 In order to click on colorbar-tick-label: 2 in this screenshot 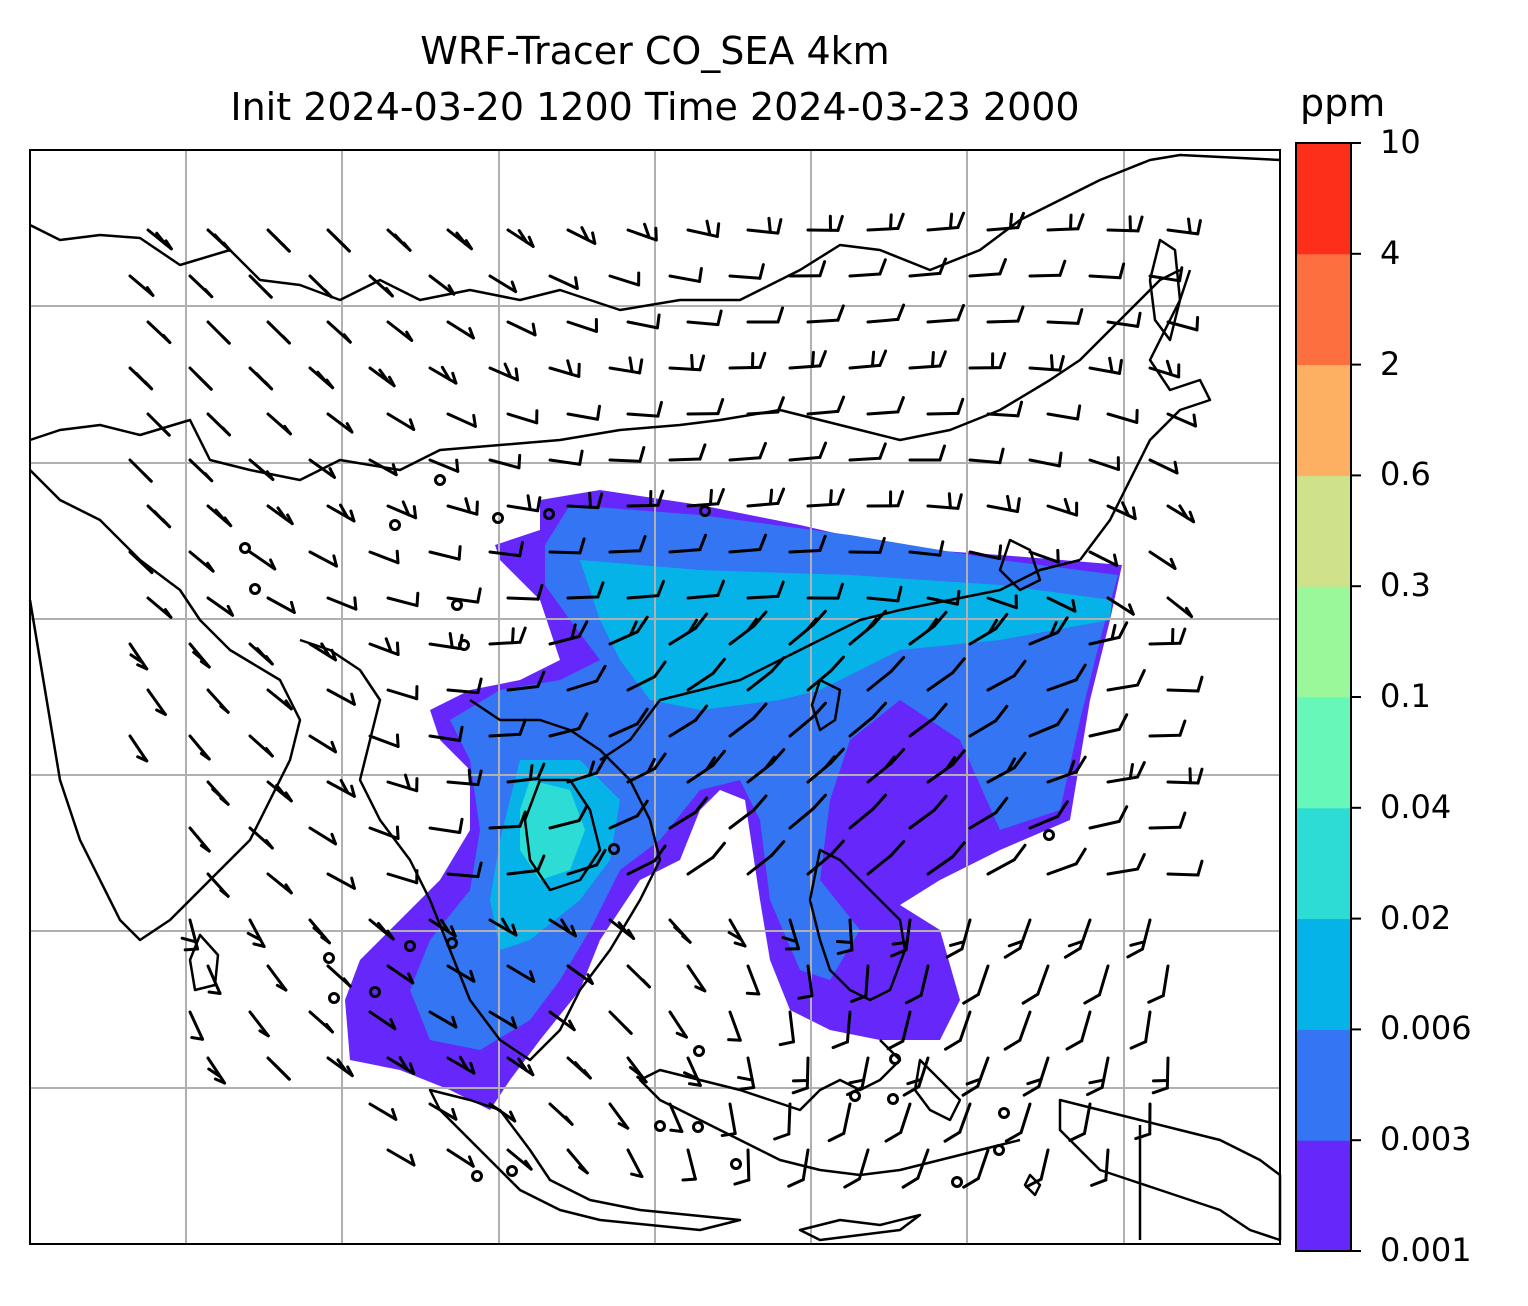, I will do `click(1390, 363)`.